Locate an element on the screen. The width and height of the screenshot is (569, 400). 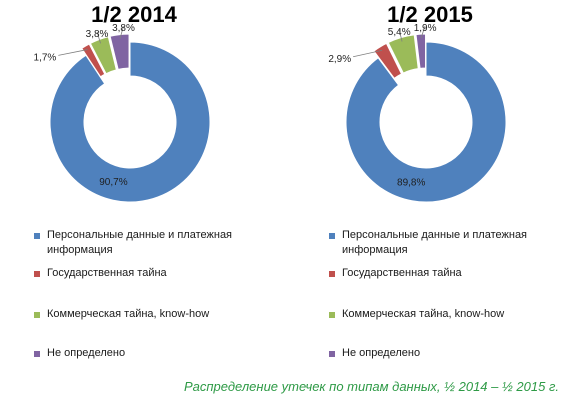
data-label-personal-data: 89,8% is located at coordinates (411, 182).